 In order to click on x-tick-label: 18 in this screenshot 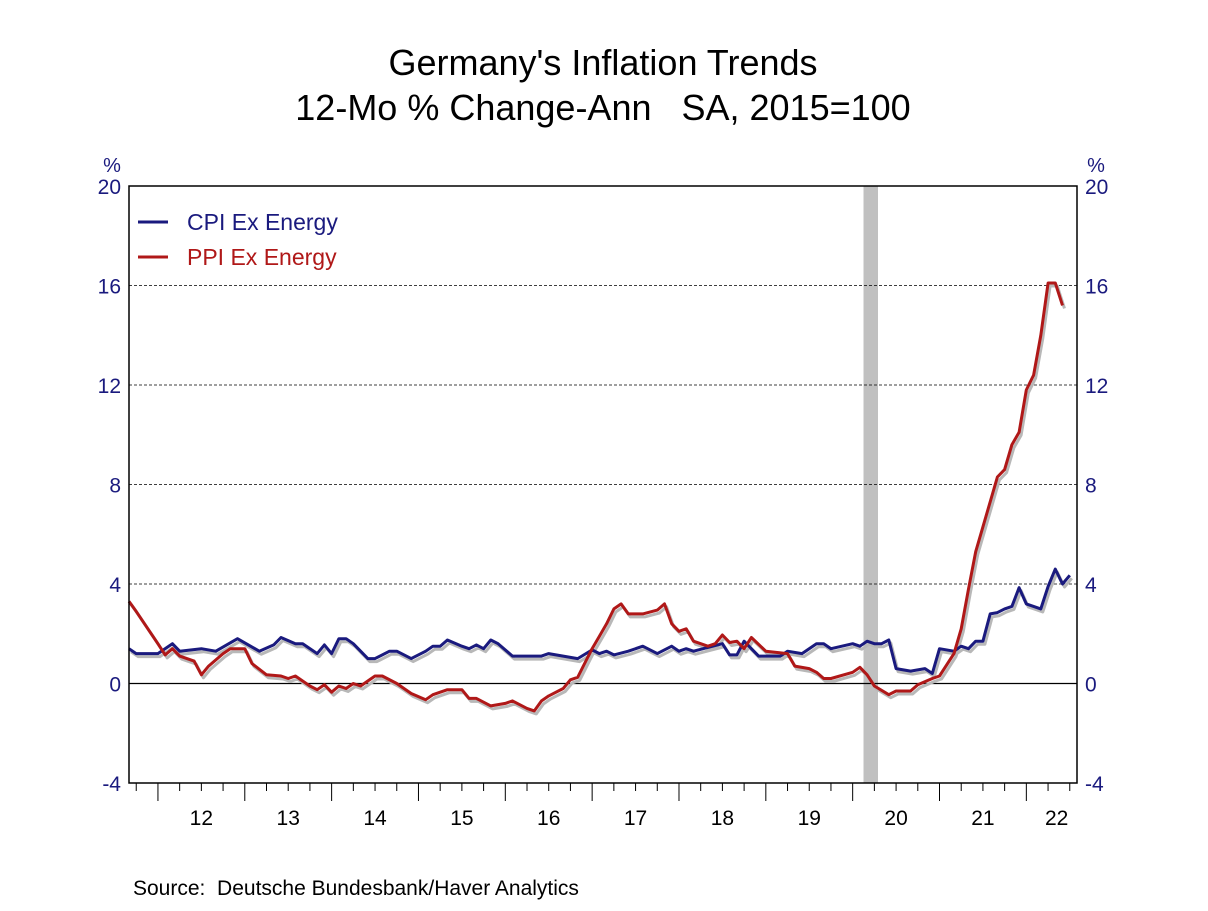, I will do `click(722, 818)`.